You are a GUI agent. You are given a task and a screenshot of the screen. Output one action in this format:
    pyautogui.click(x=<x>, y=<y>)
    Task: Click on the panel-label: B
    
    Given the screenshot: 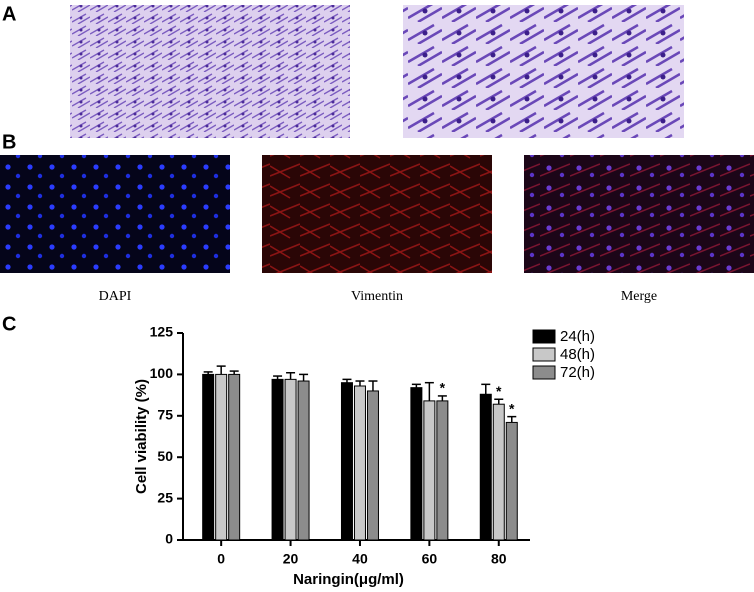 What is the action you would take?
    pyautogui.click(x=9, y=142)
    